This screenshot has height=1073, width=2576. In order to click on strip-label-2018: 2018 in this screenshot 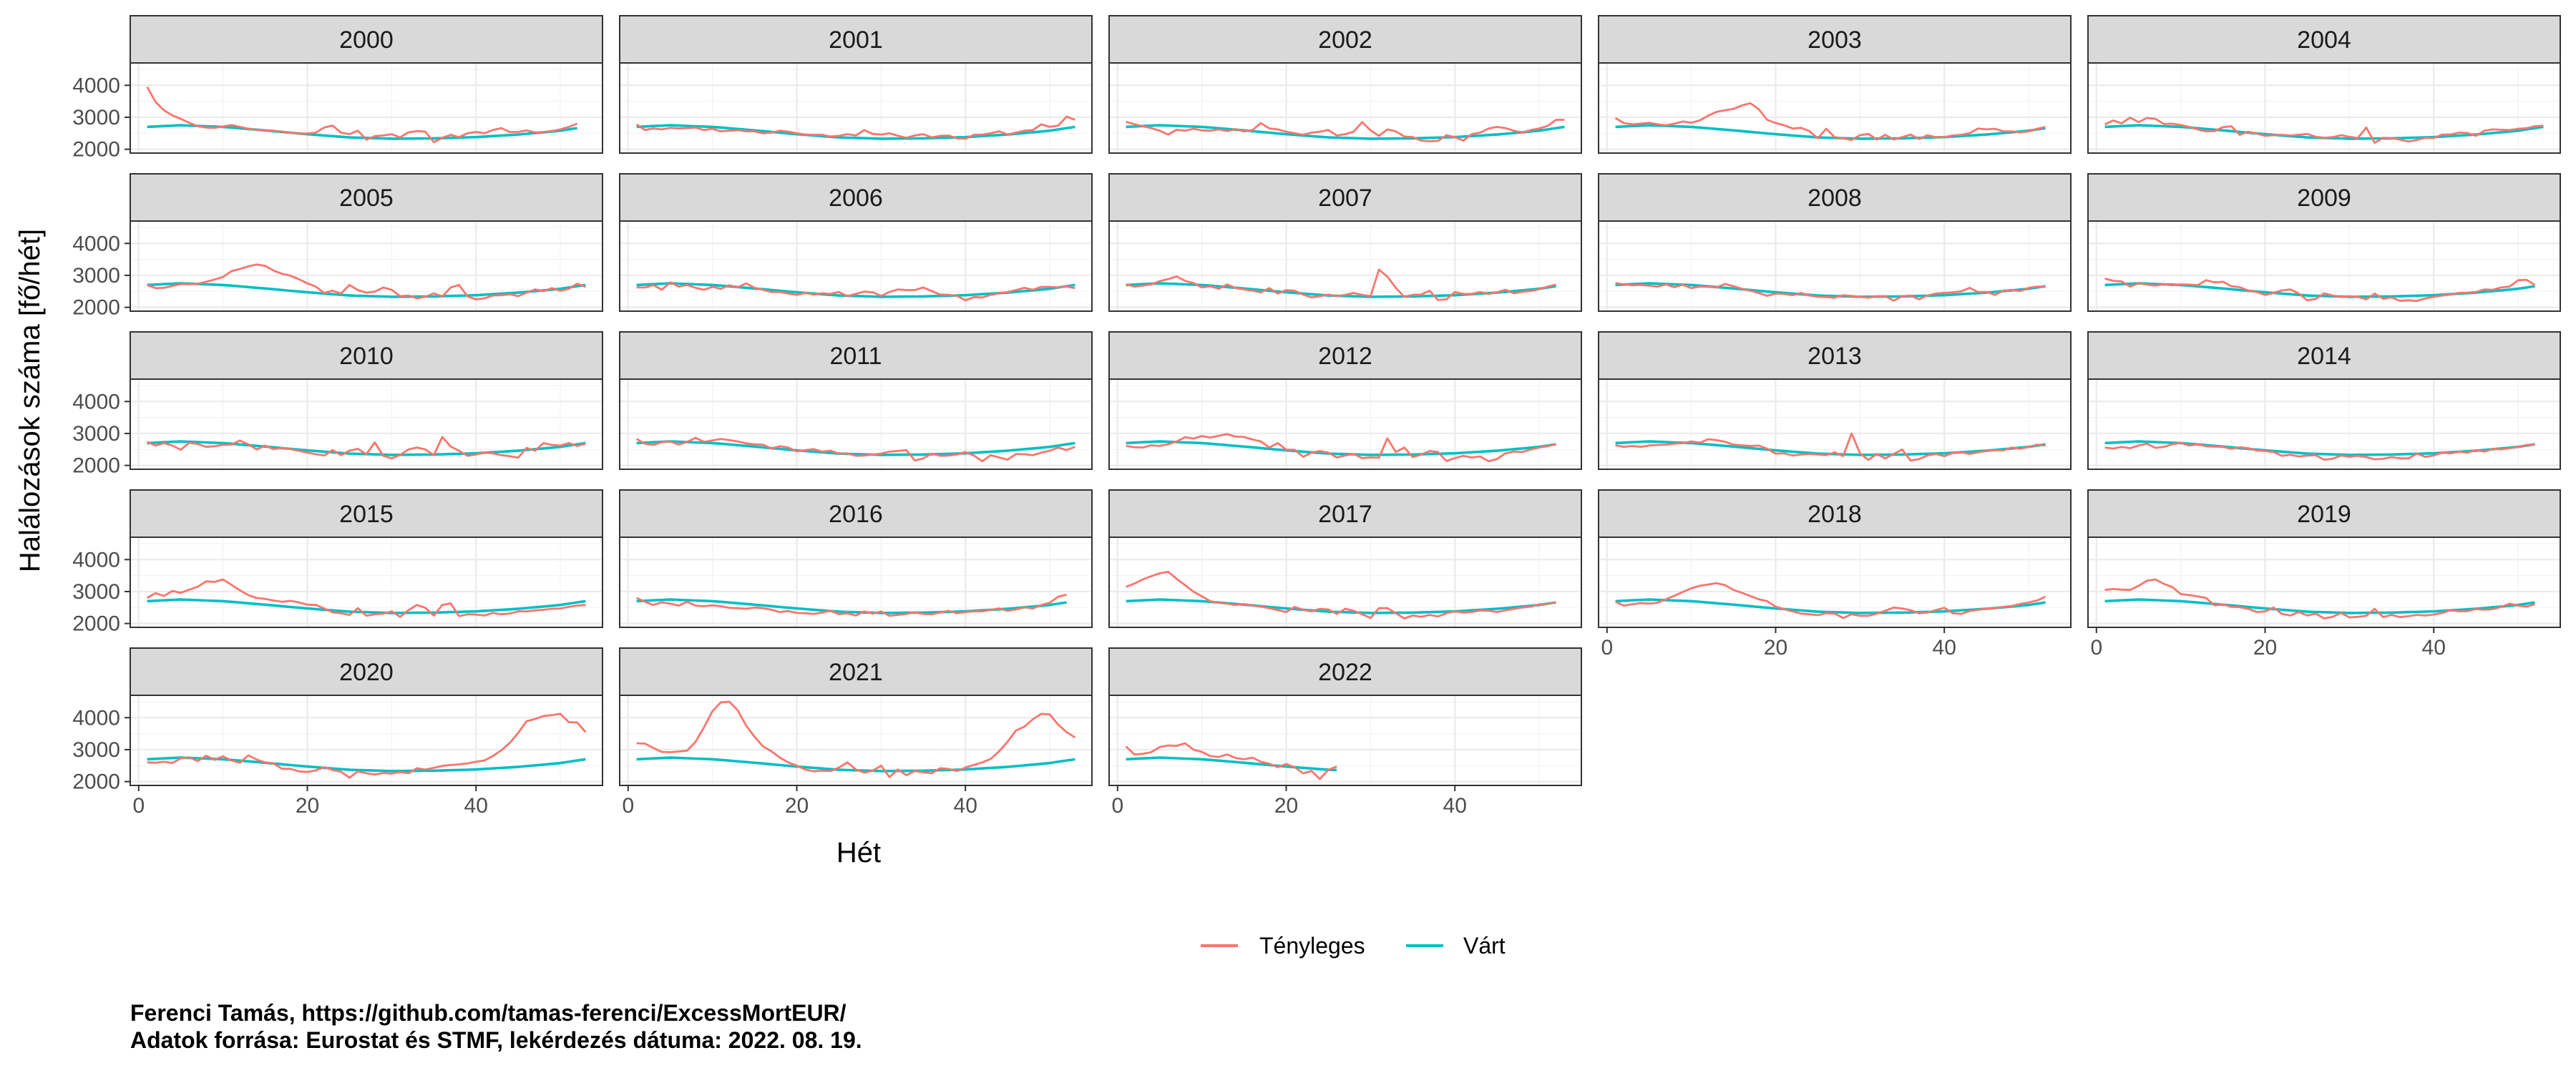, I will do `click(1834, 514)`.